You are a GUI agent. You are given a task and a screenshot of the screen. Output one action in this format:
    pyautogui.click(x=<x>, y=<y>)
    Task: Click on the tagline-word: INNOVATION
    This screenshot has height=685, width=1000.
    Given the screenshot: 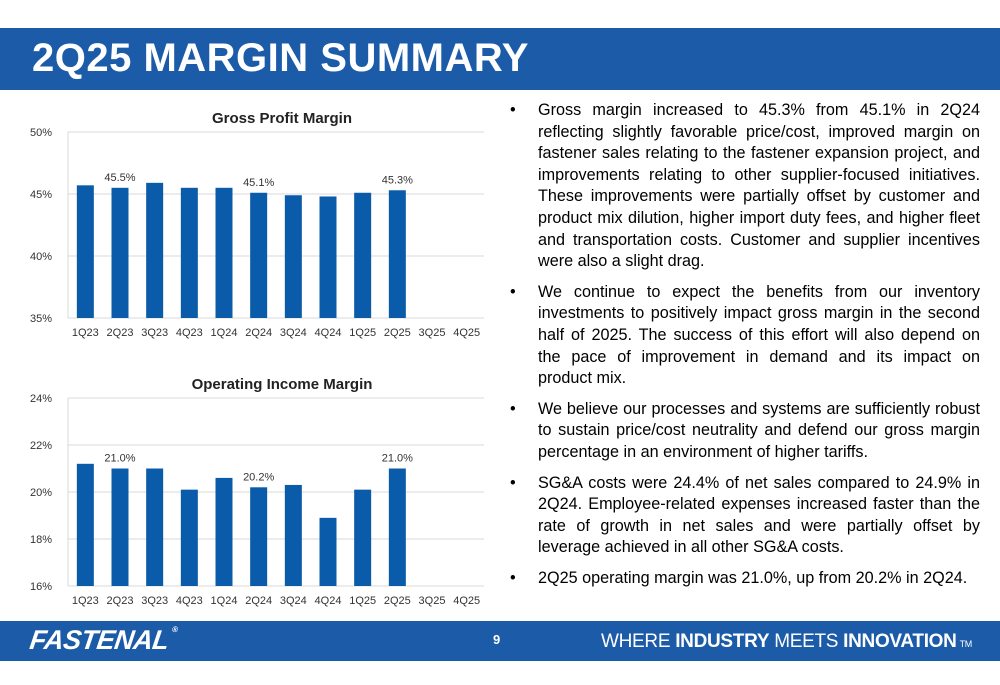 What is the action you would take?
    pyautogui.click(x=900, y=641)
    